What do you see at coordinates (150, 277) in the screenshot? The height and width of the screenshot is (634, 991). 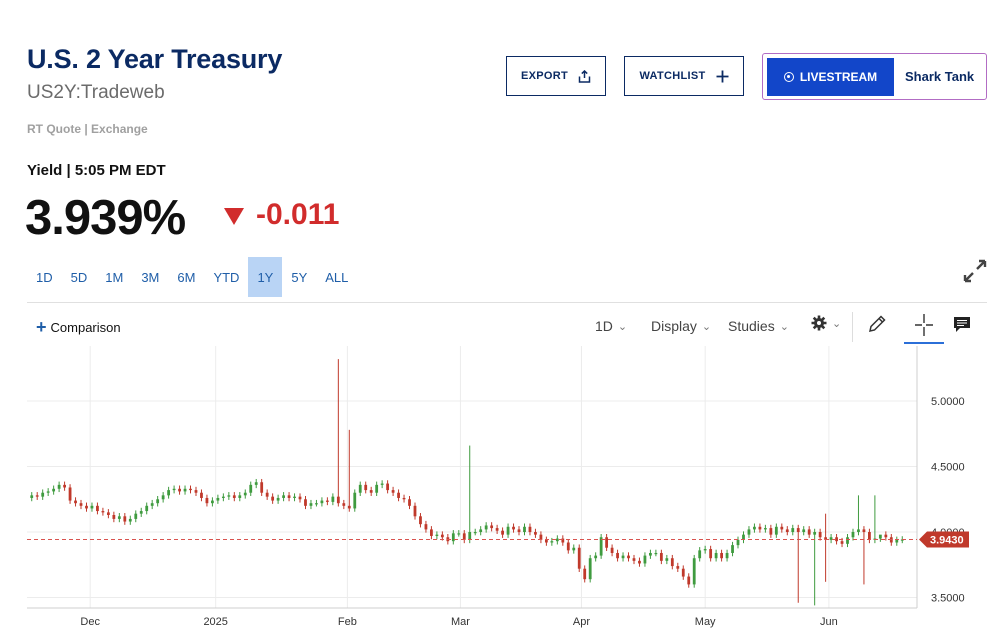 I see `range-tab-3m: 3M` at bounding box center [150, 277].